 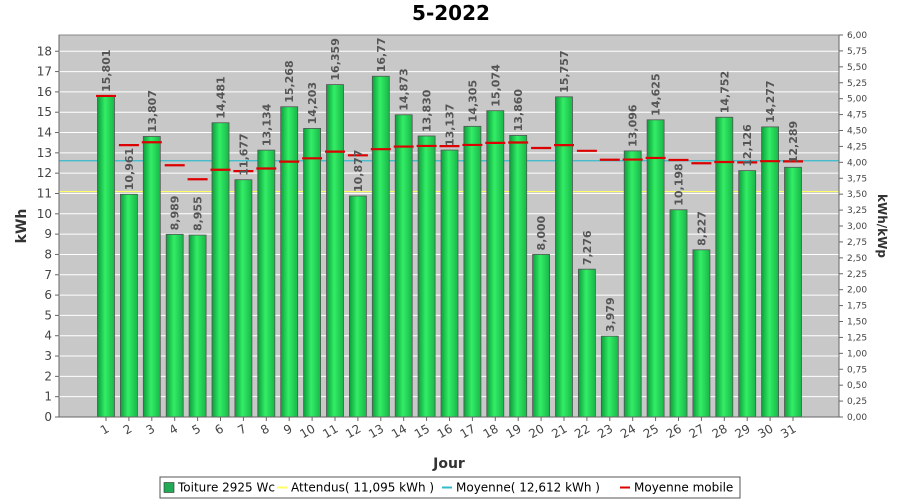 I want to click on x-tick-label: 21, so click(x=559, y=431).